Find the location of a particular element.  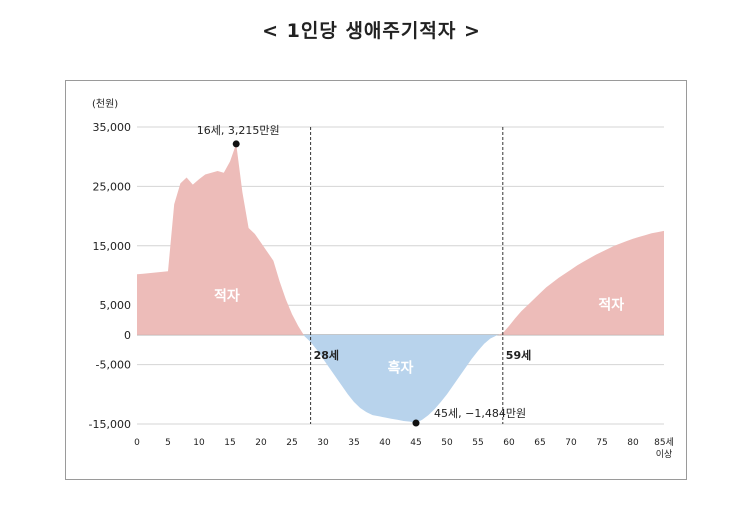

age-divider-label: 28세 is located at coordinates (326, 355).